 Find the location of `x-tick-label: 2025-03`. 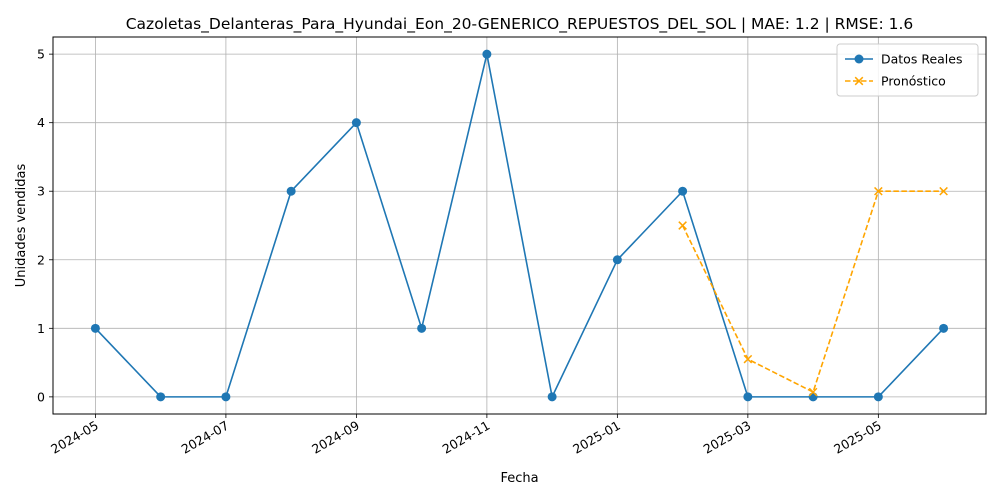

x-tick-label: 2025-03 is located at coordinates (727, 437).